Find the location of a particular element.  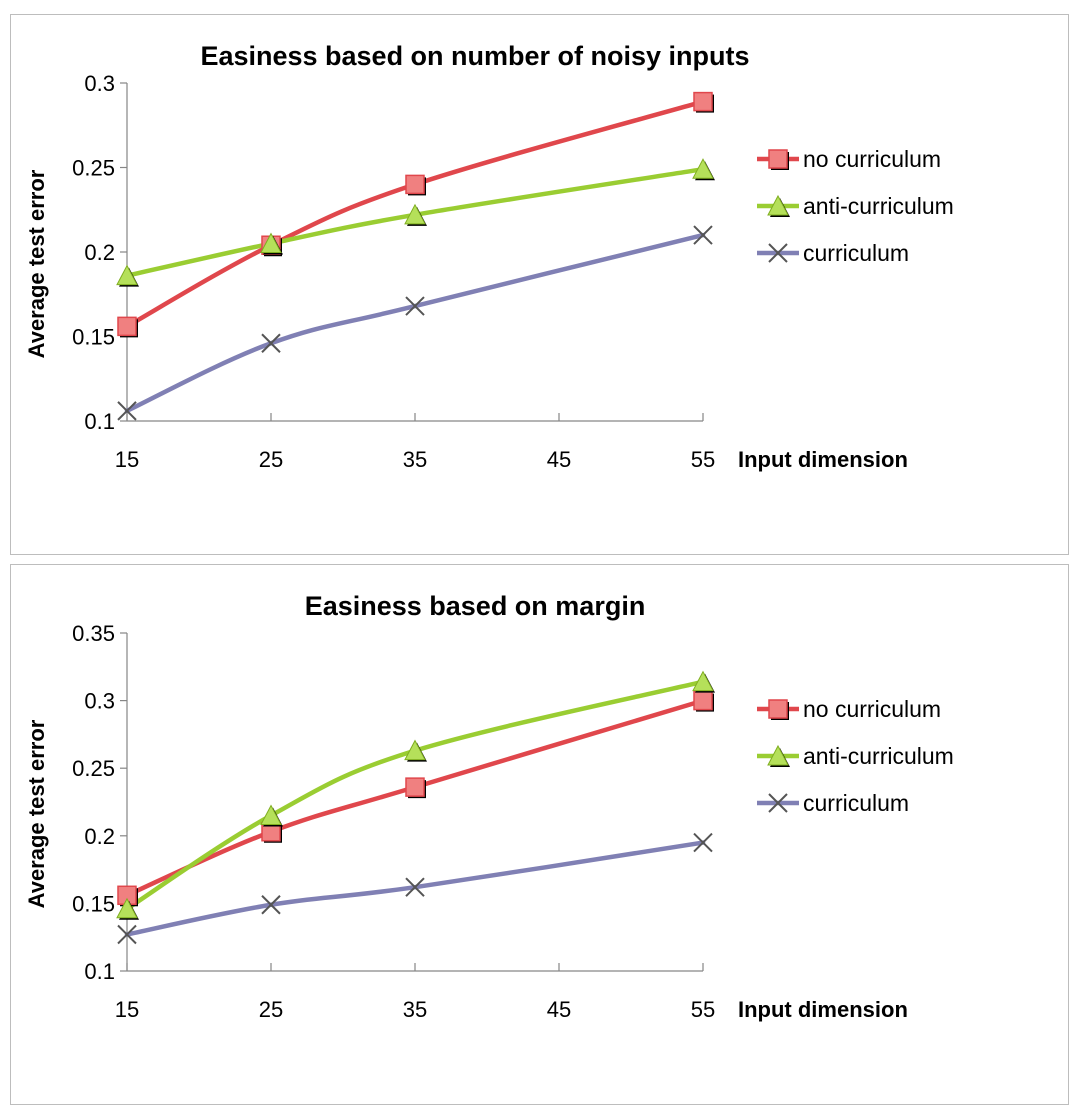

series-line-no-curriculum is located at coordinates (415, 214).